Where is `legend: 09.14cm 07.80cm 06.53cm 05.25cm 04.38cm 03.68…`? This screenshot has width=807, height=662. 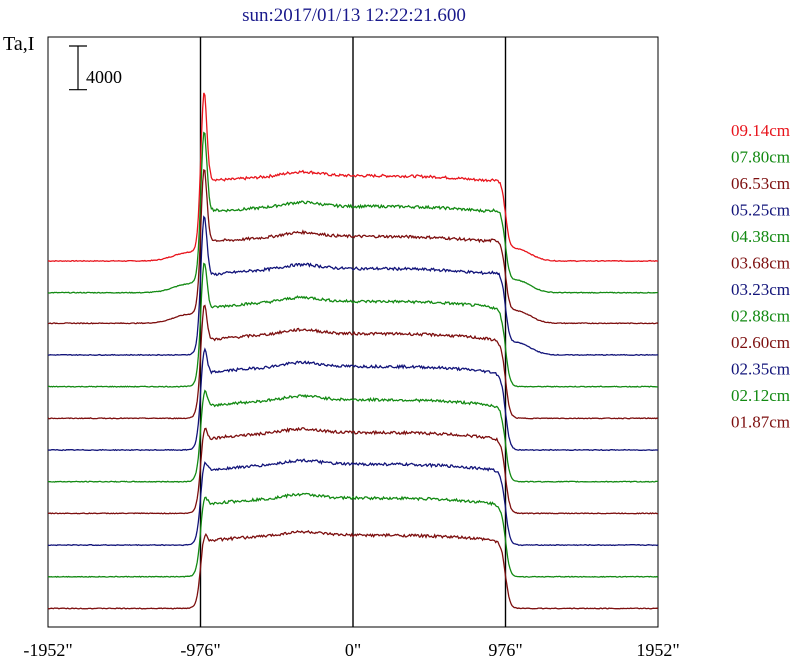
legend: 09.14cm 07.80cm 06.53cm 05.25cm 04.38cm 03.68… is located at coordinates (760, 276).